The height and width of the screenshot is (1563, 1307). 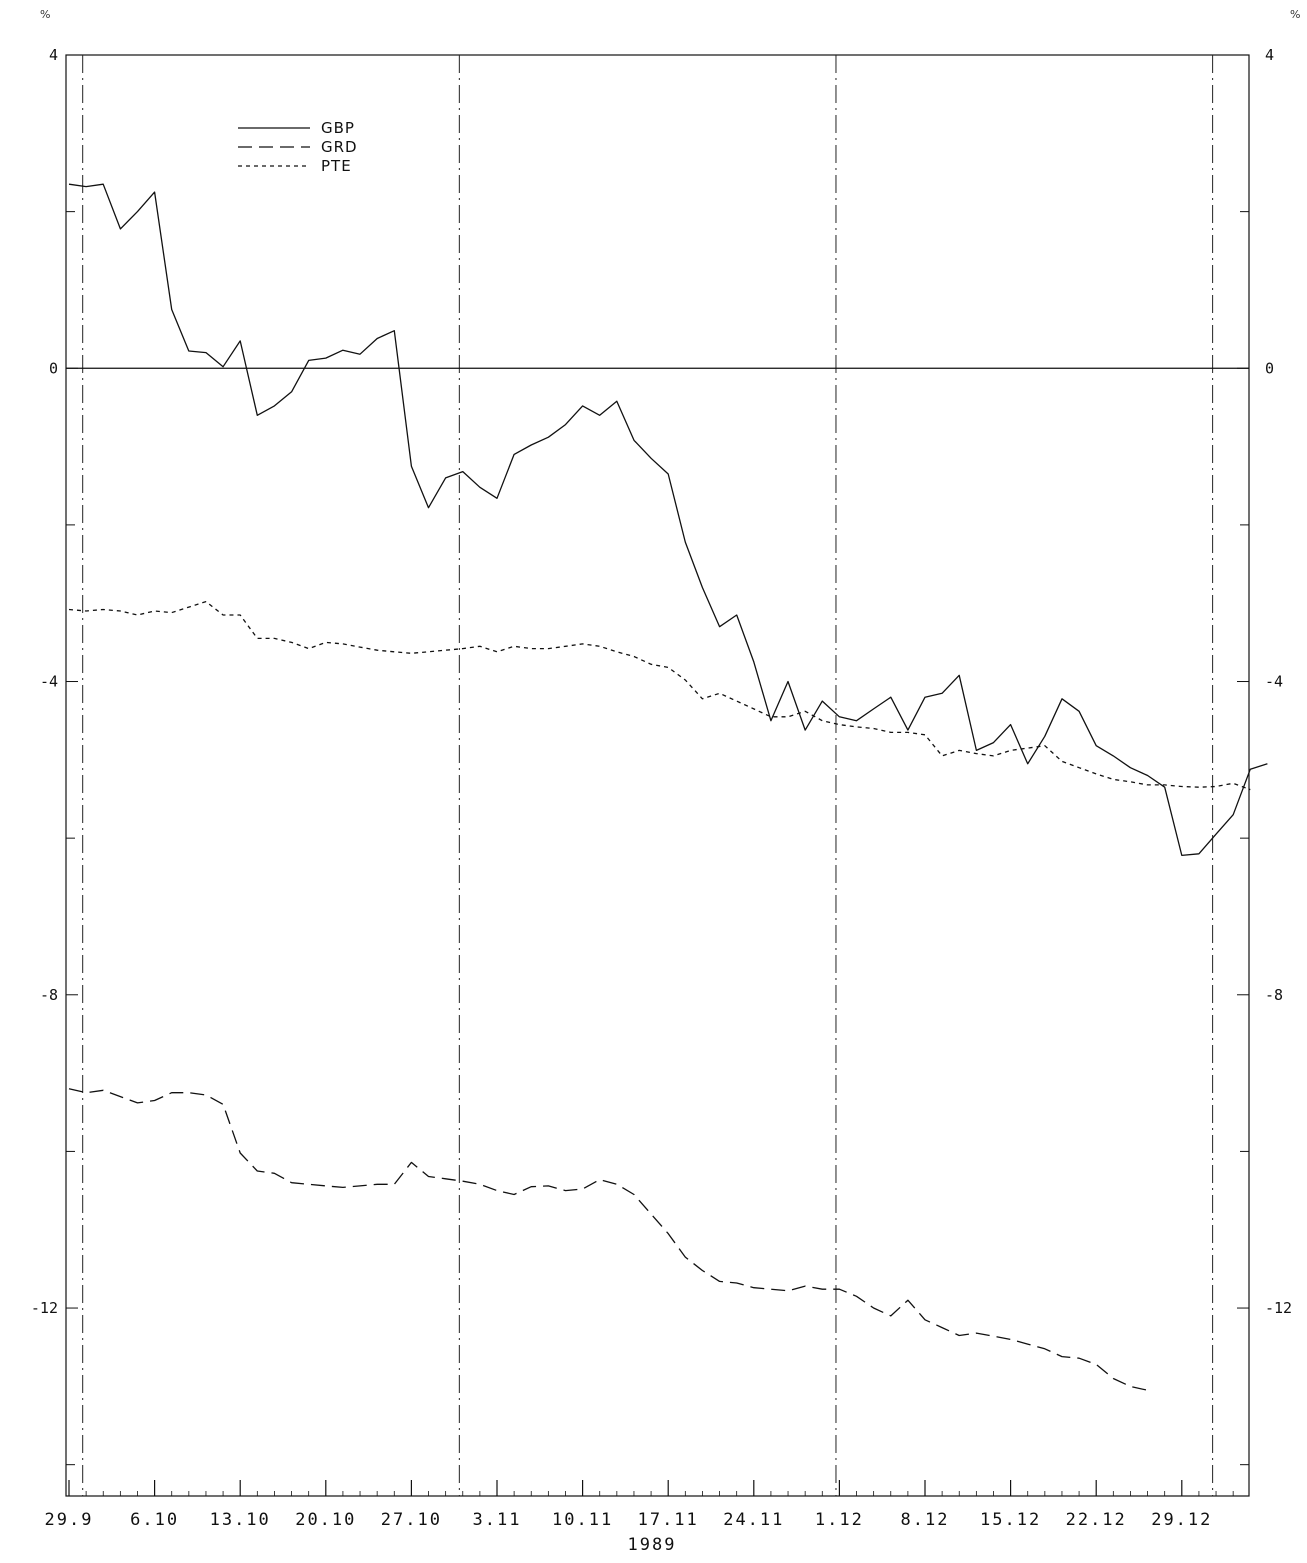 What do you see at coordinates (582, 1520) in the screenshot?
I see `x-tick-label: 10.11` at bounding box center [582, 1520].